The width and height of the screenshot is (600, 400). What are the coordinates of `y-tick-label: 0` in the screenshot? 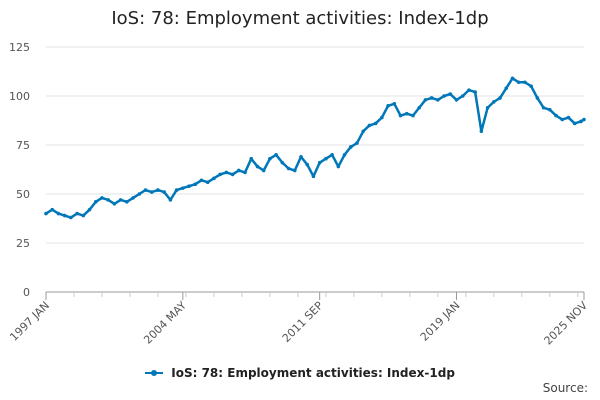 It's located at (26, 292).